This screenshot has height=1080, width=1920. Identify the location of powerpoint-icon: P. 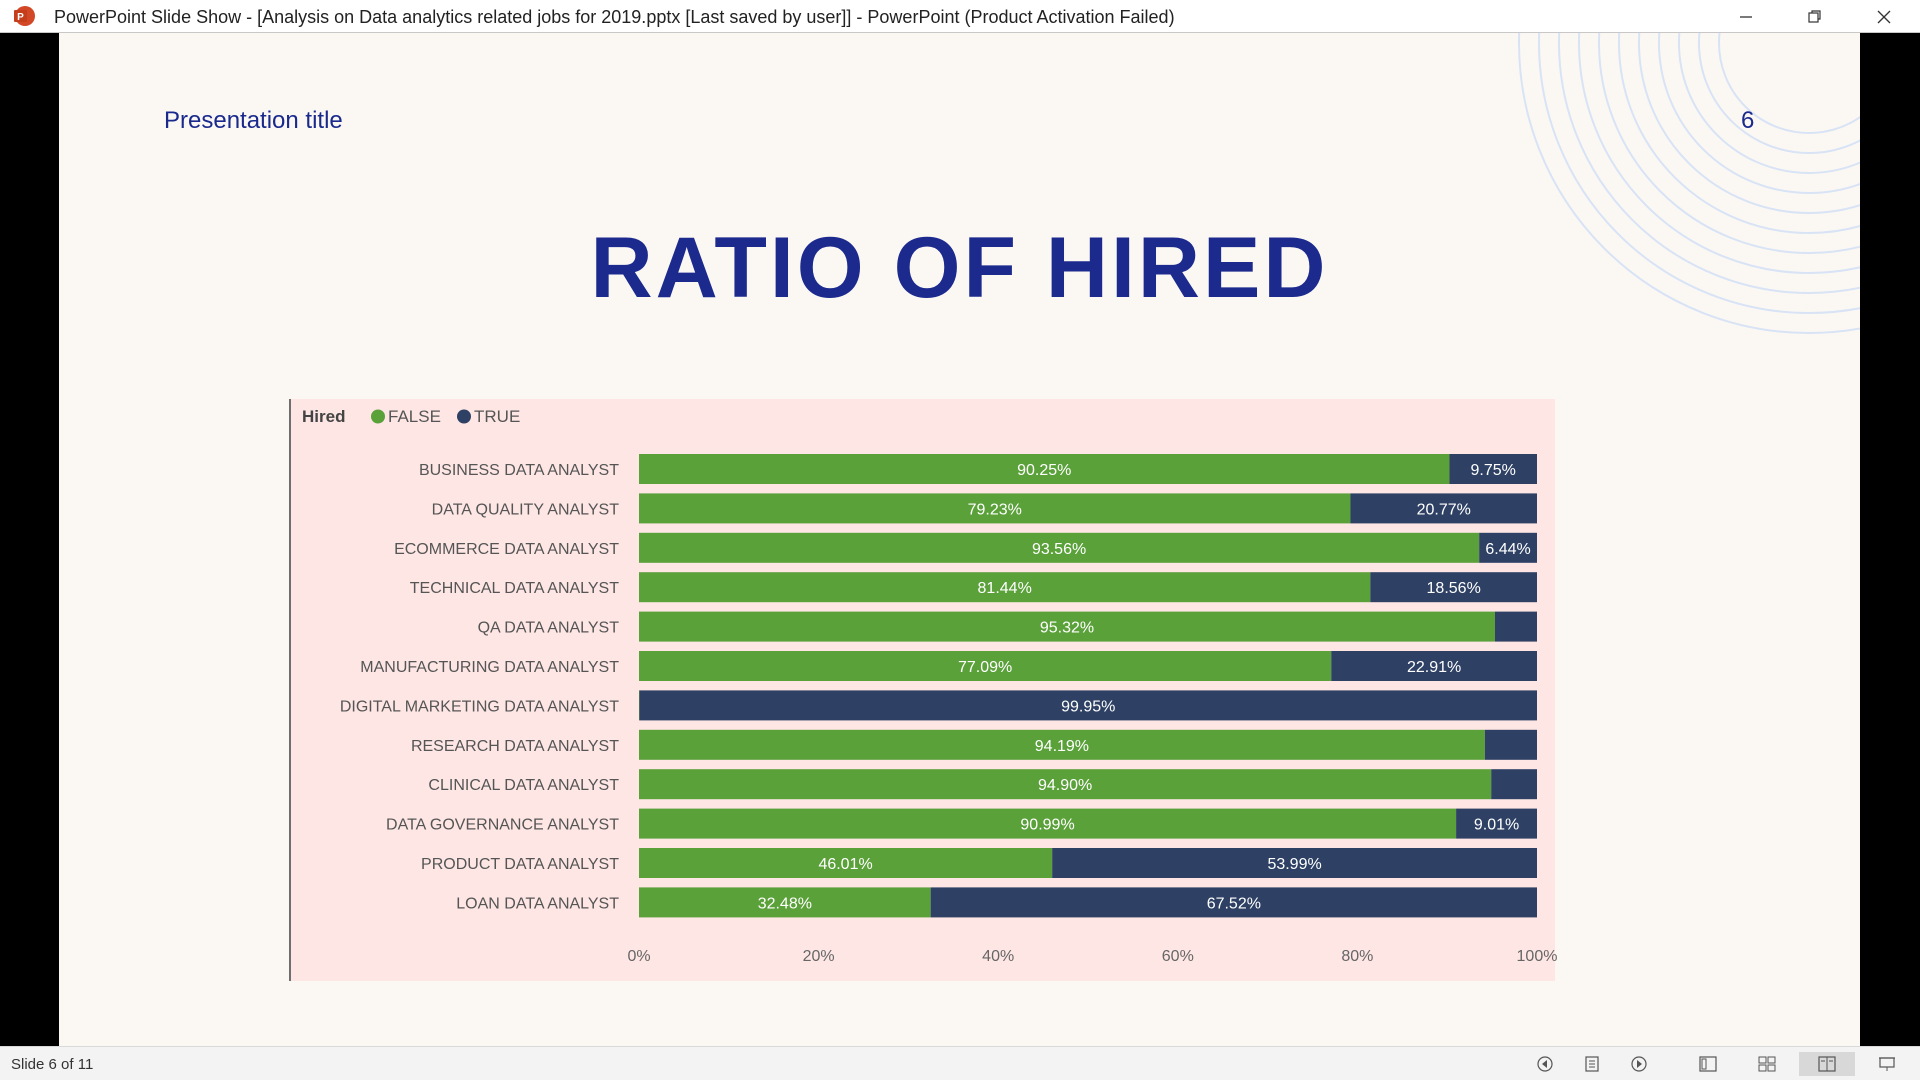
(24, 16).